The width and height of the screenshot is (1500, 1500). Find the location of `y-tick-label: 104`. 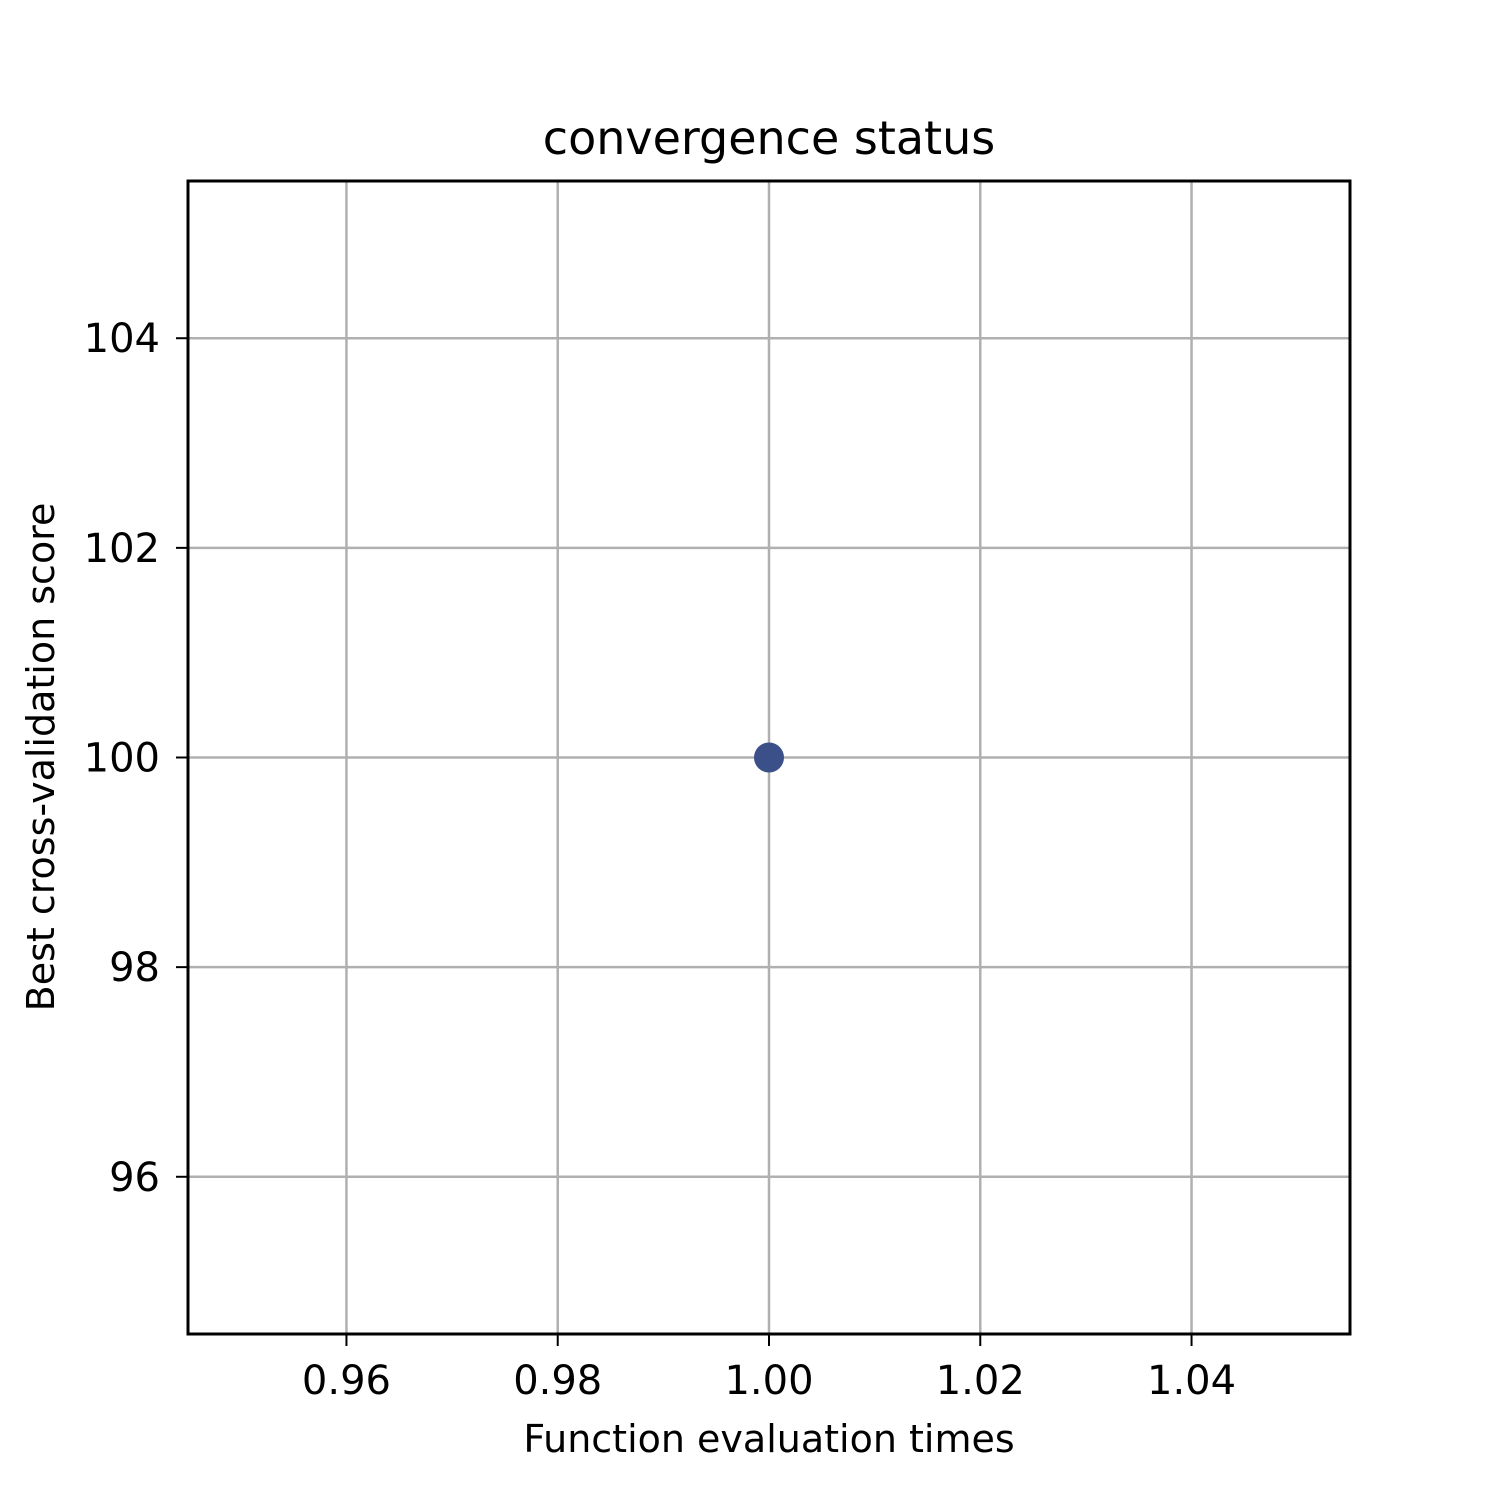

y-tick-label: 104 is located at coordinates (122, 339).